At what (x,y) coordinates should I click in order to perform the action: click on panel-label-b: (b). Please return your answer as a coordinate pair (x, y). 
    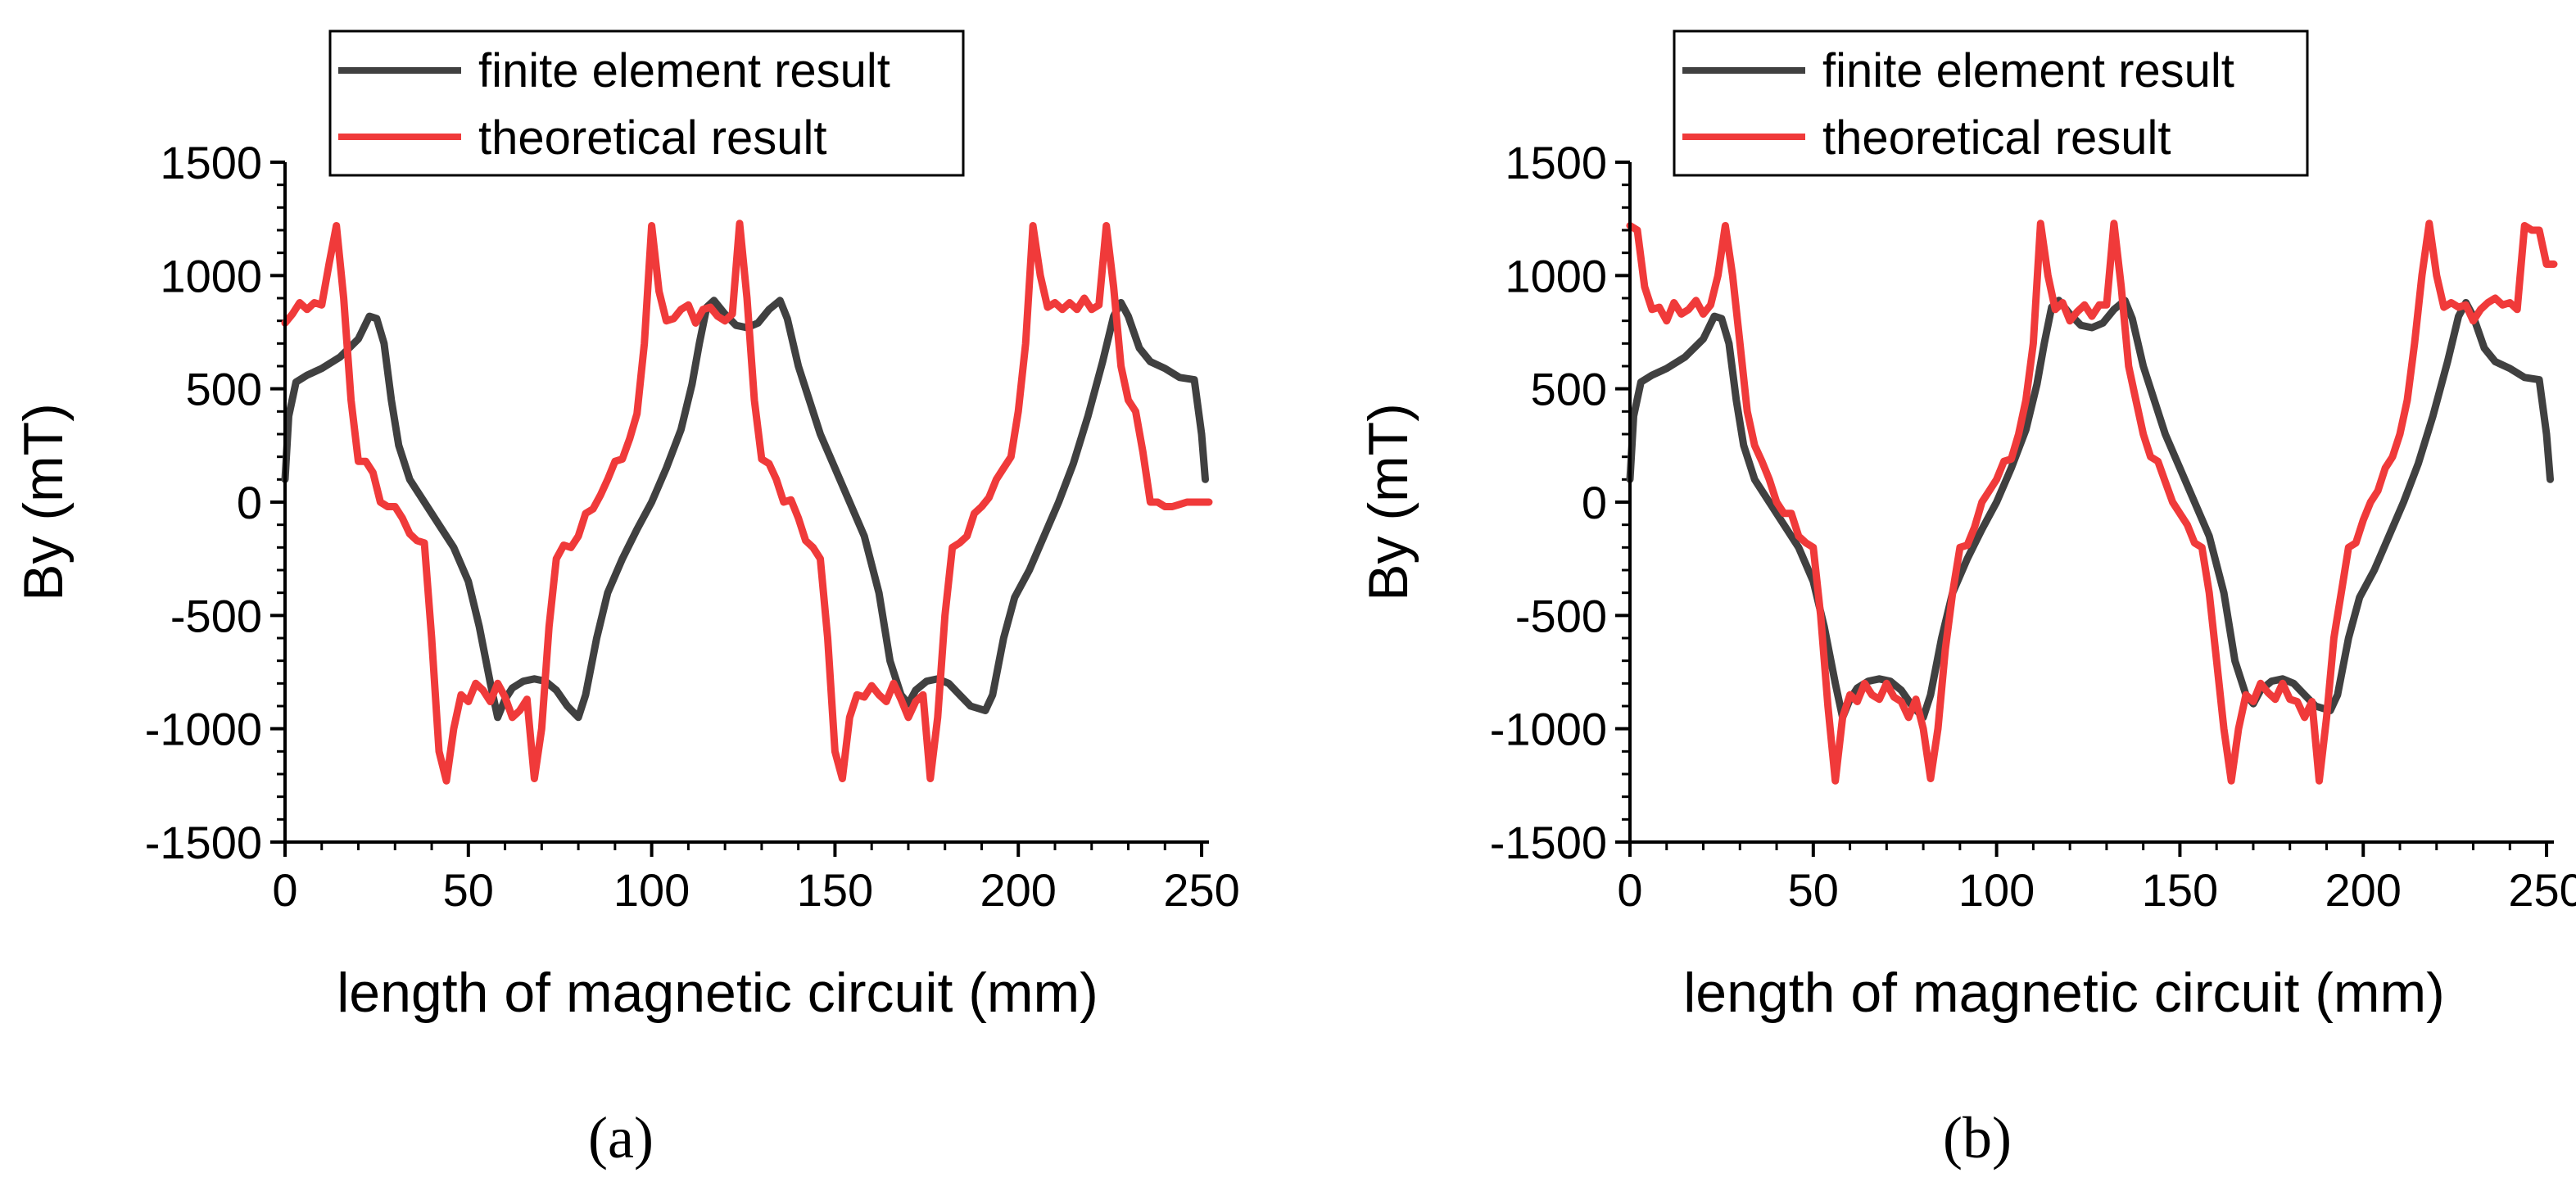
    Looking at the image, I should click on (1977, 1138).